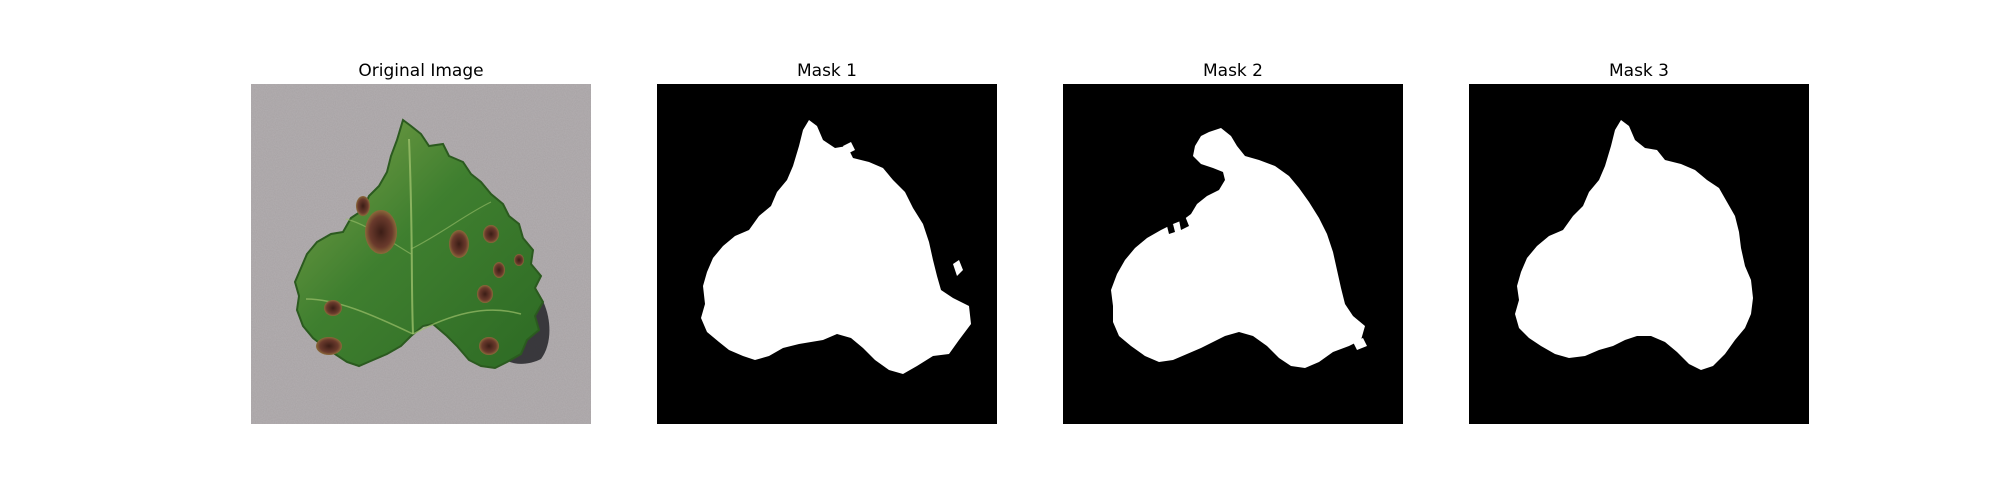 The width and height of the screenshot is (2000, 500). I want to click on panel-title-original-image: Original Image, so click(421, 71).